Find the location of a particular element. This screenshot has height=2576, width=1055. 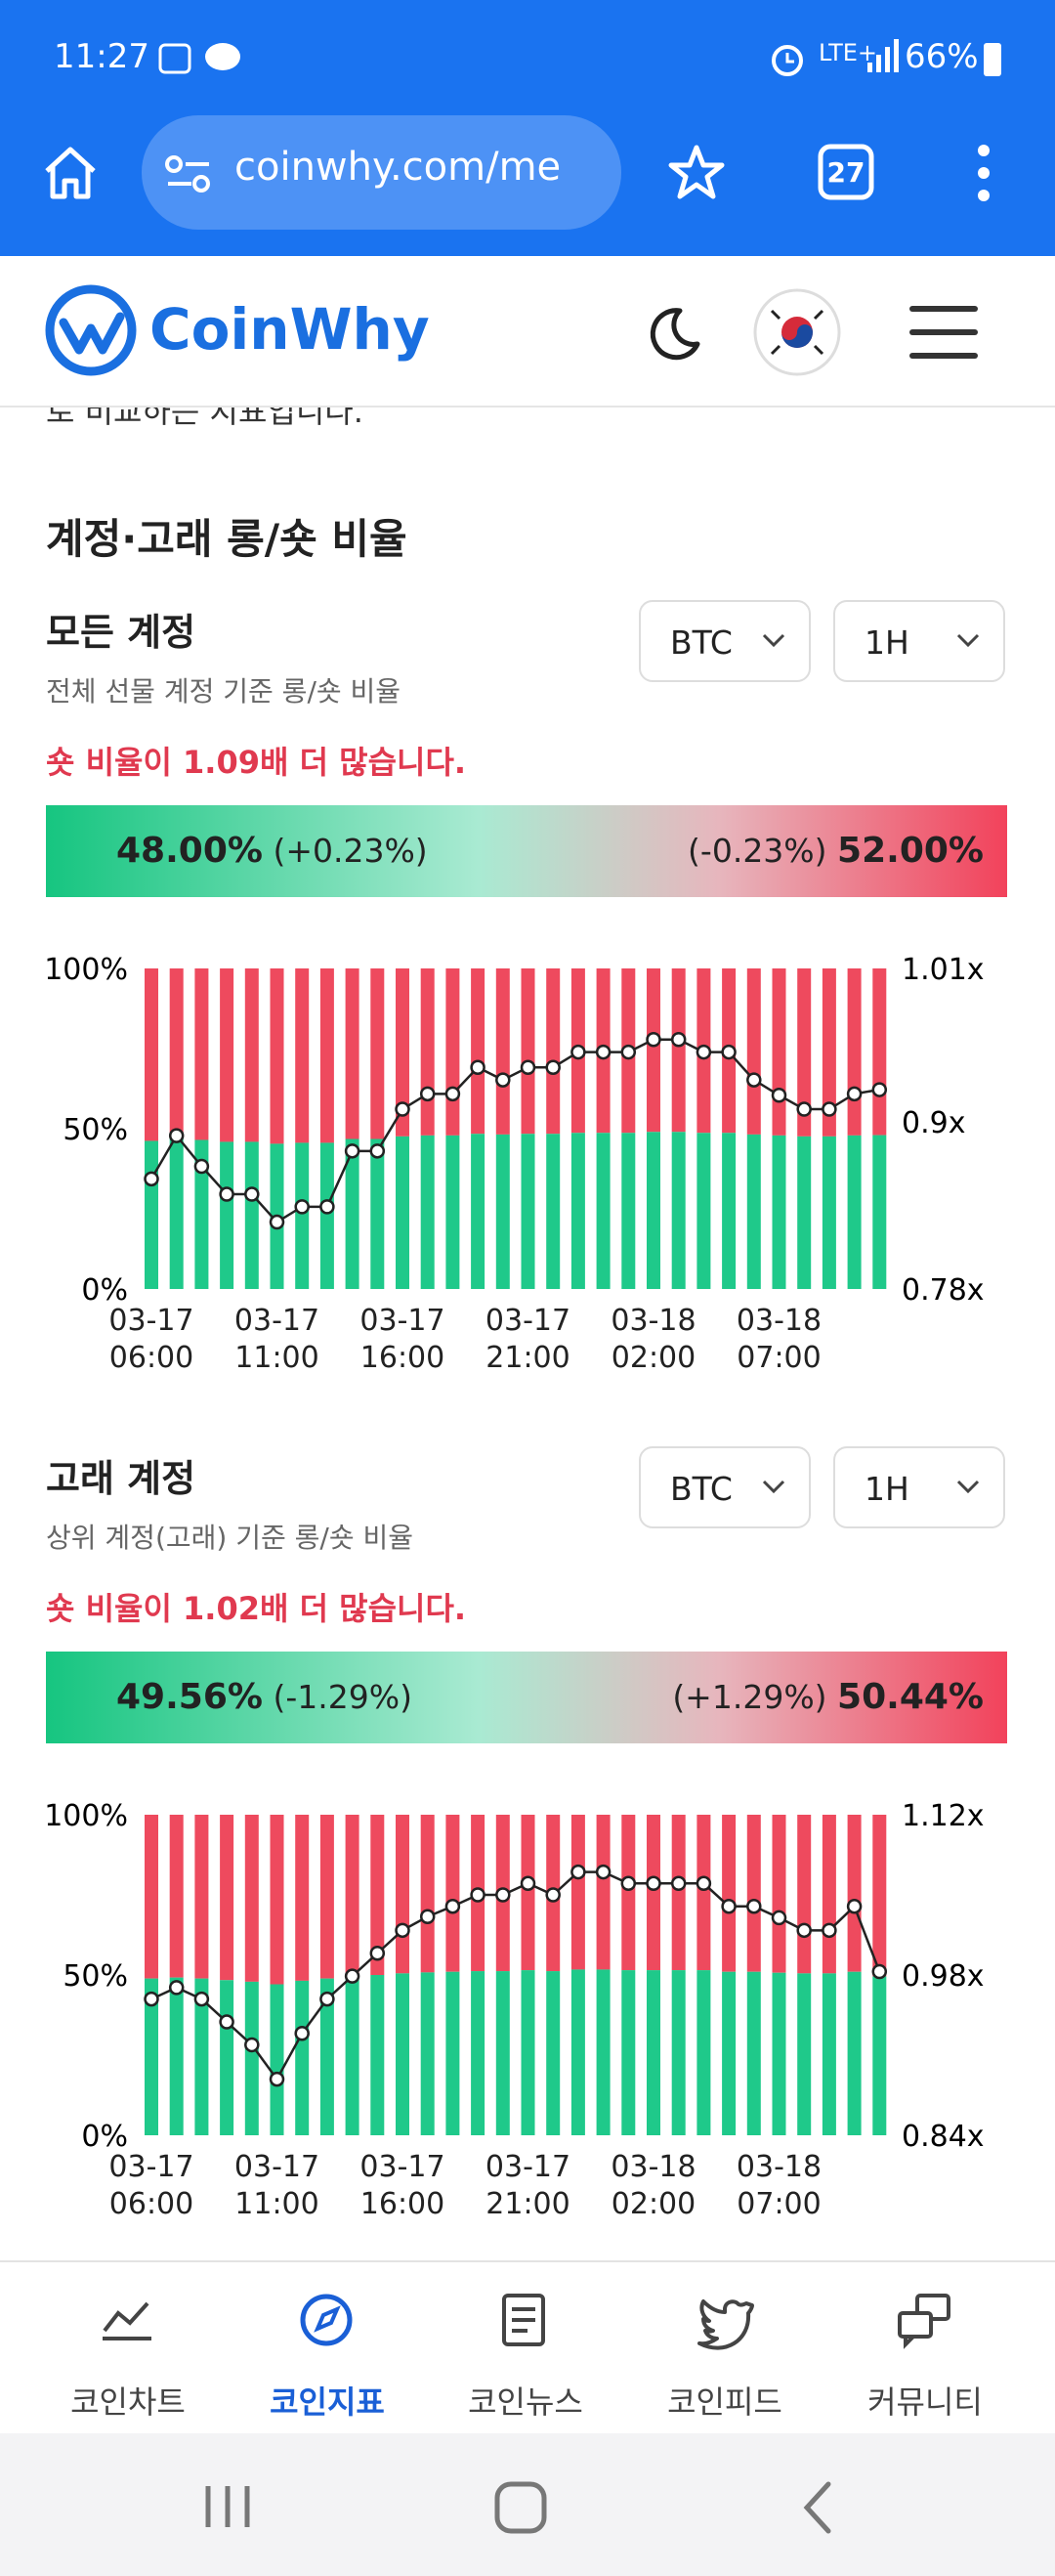

chart: 0% 50% 100% 0.78x 0.9x 1.01x is located at coordinates (514, 1130).